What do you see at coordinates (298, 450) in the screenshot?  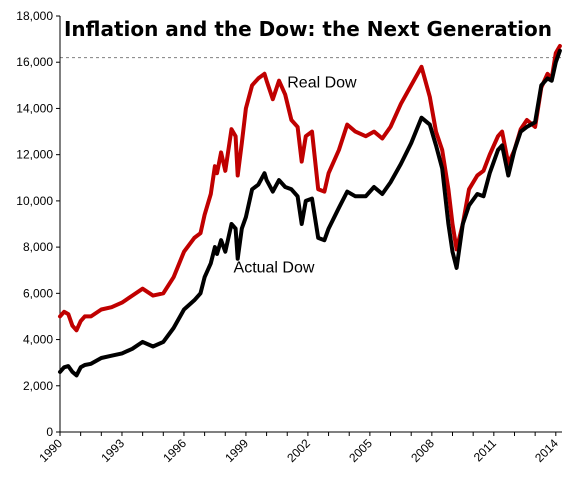 I see `x-tick-label: 2002` at bounding box center [298, 450].